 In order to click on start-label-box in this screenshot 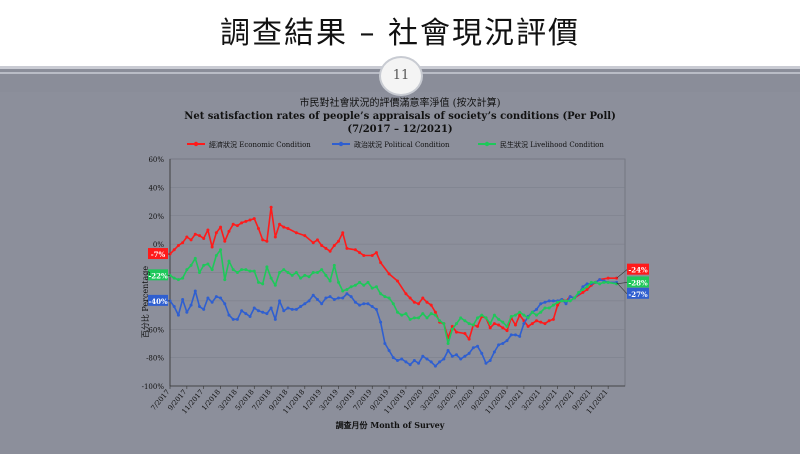, I will do `click(158, 300)`.